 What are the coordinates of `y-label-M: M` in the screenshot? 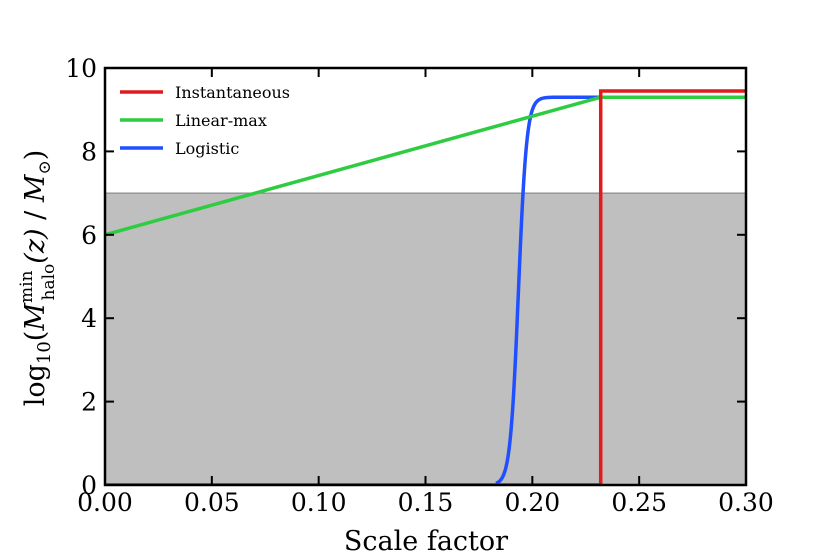 It's located at (35, 317).